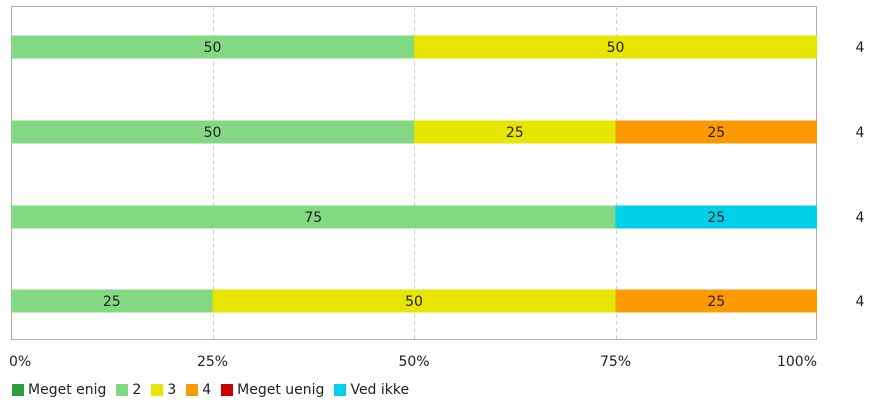 This screenshot has width=878, height=405. What do you see at coordinates (380, 390) in the screenshot?
I see `legend-label: Ved ikke` at bounding box center [380, 390].